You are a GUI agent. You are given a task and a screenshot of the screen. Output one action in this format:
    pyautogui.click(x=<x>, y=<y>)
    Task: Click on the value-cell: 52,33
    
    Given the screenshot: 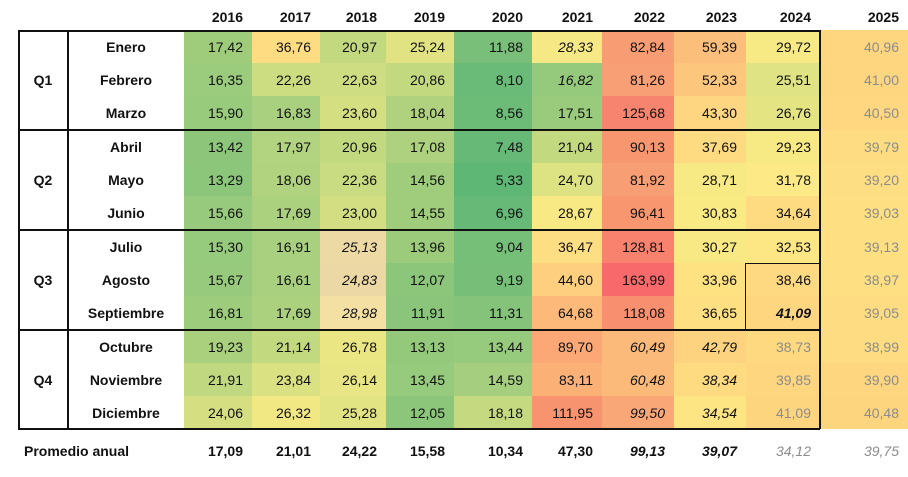 What is the action you would take?
    pyautogui.click(x=710, y=79)
    